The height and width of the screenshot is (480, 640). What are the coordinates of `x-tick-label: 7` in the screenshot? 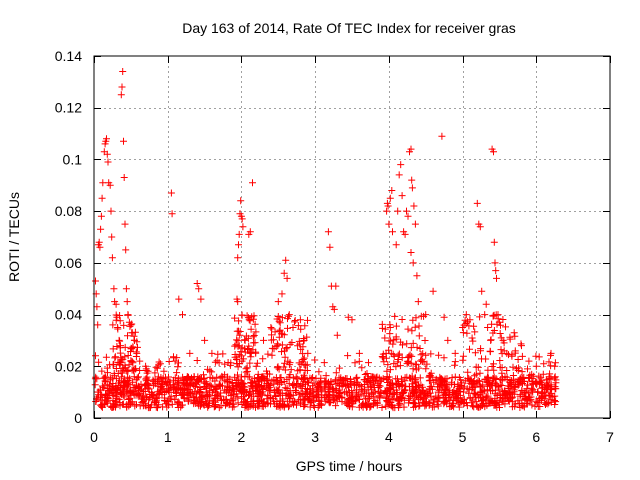 It's located at (610, 437).